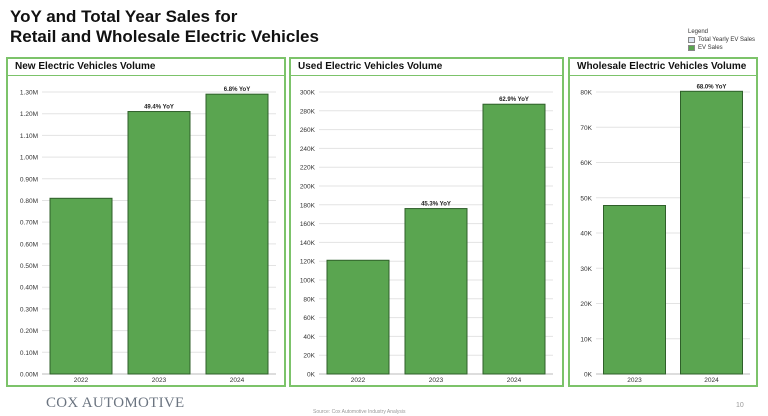  Describe the element at coordinates (29, 223) in the screenshot. I see `y-tick-label: 0.70M` at that location.